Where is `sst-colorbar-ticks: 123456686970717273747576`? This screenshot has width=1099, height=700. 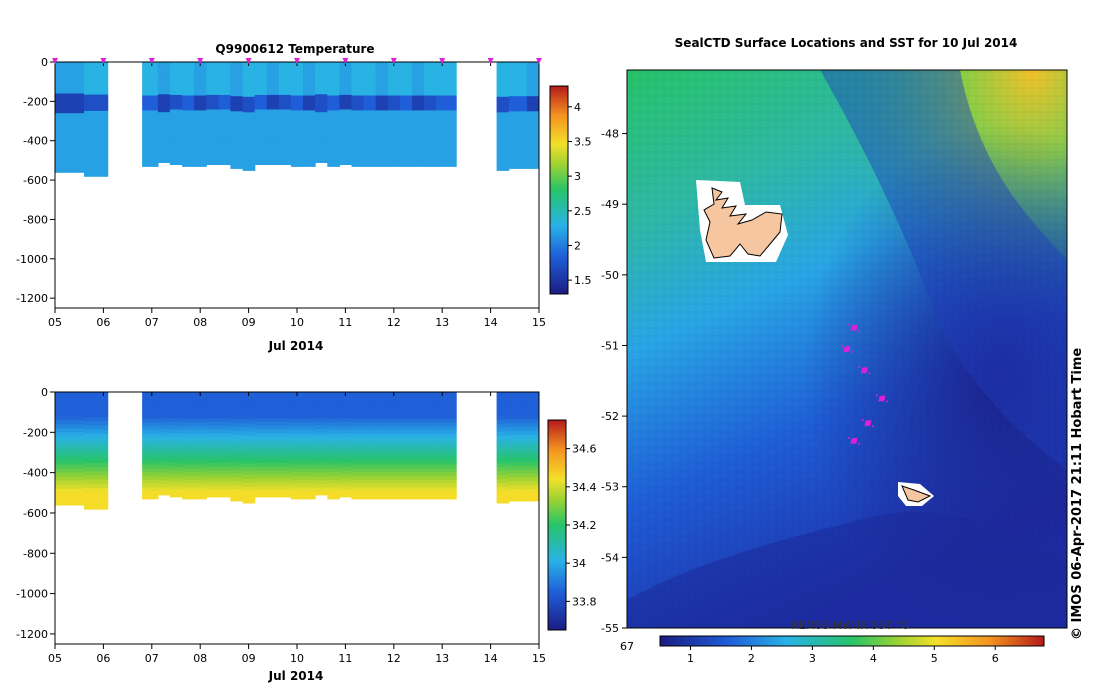
sst-colorbar-ticks: 123456686970717273747576 is located at coordinates (843, 655).